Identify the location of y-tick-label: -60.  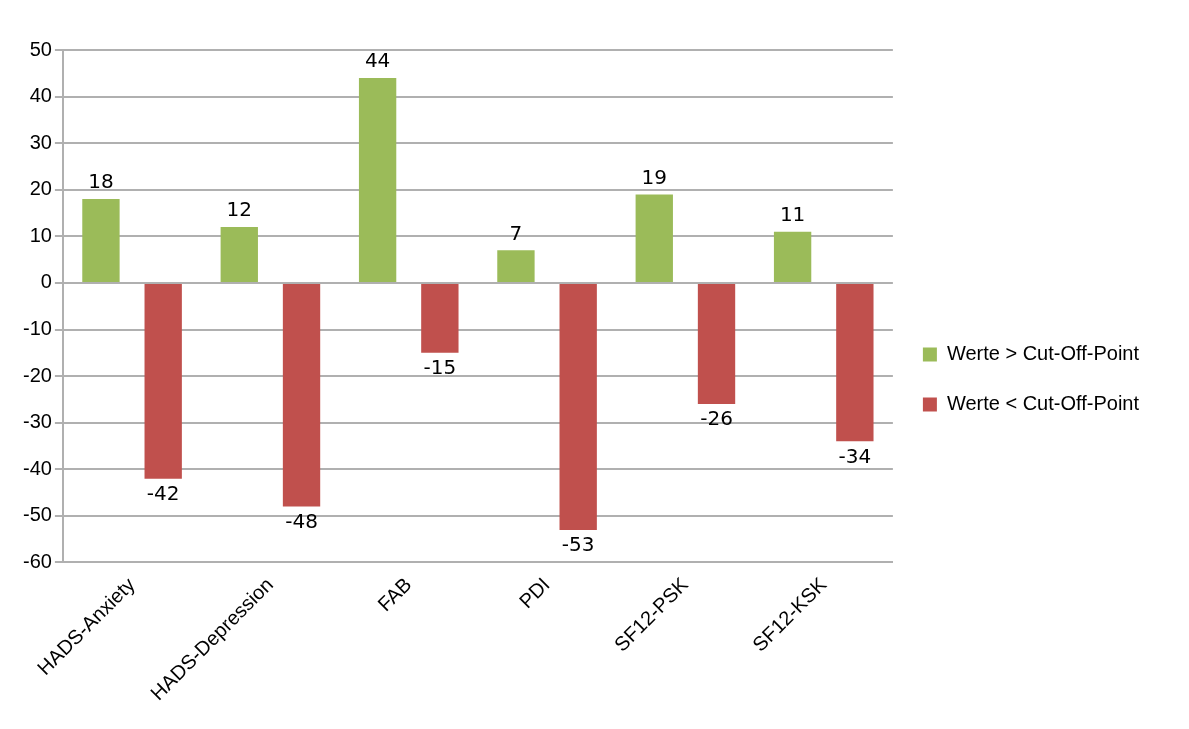
(37, 561).